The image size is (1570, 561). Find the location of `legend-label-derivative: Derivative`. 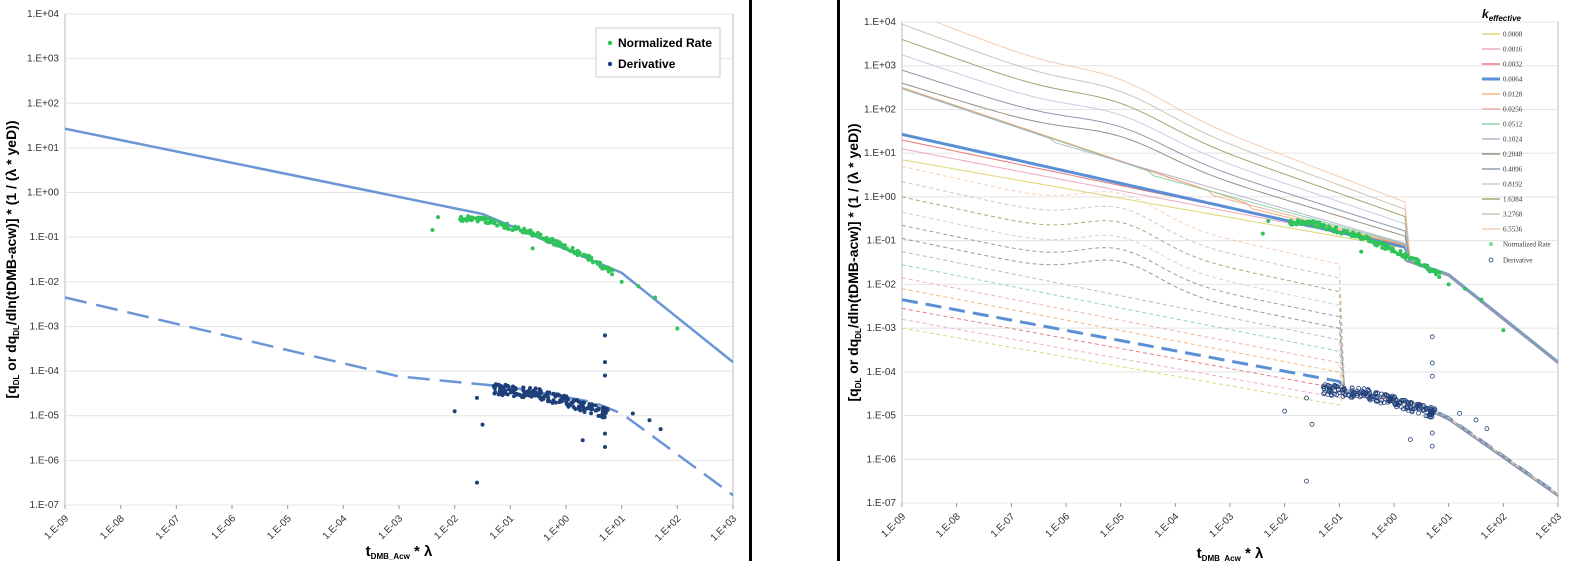

legend-label-derivative: Derivative is located at coordinates (647, 64).